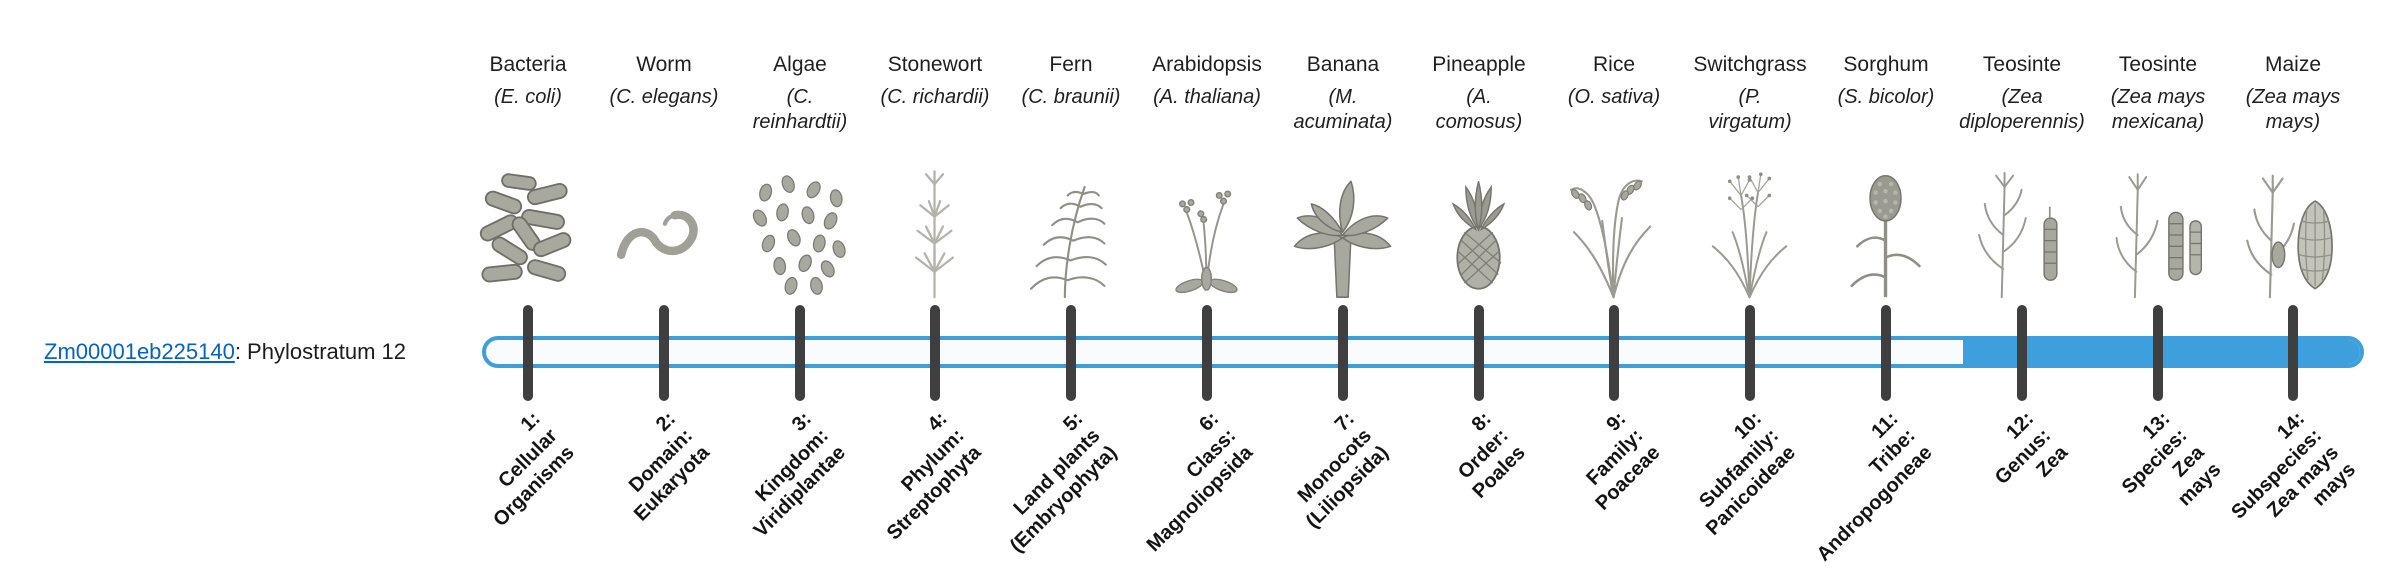  What do you see at coordinates (516, 469) in the screenshot?
I see `stratum-axis-label: 1: Cellular Organisms` at bounding box center [516, 469].